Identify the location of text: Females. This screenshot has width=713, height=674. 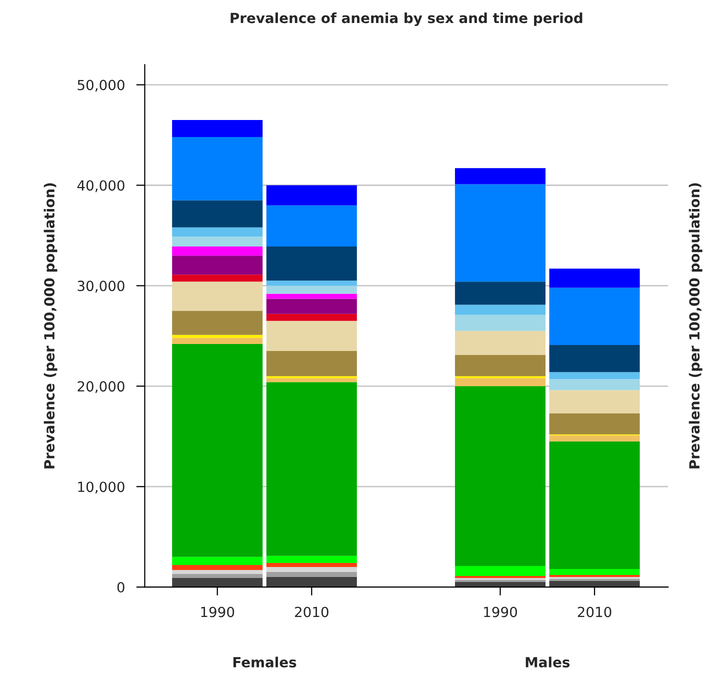
(264, 662).